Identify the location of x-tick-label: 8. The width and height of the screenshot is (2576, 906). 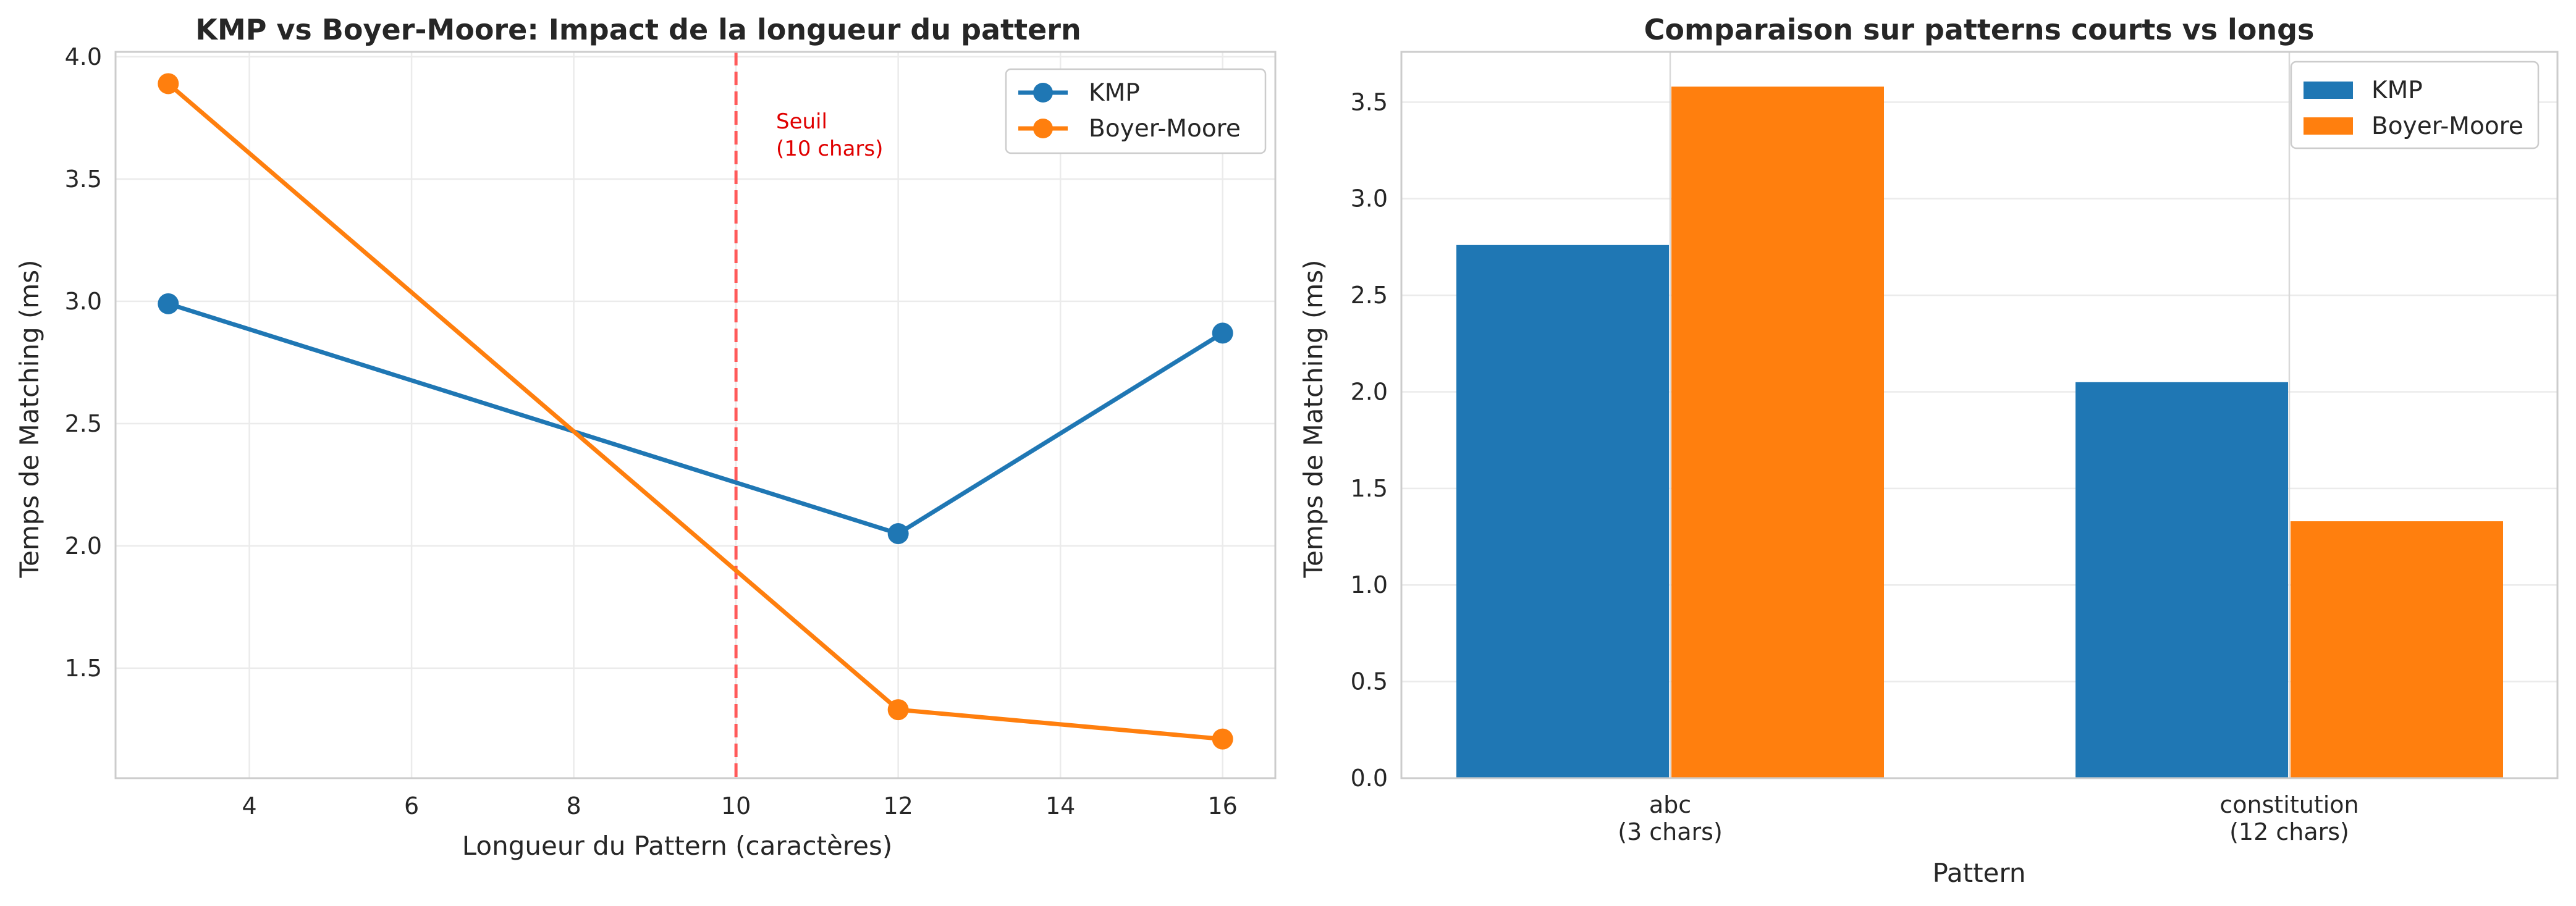
(574, 806).